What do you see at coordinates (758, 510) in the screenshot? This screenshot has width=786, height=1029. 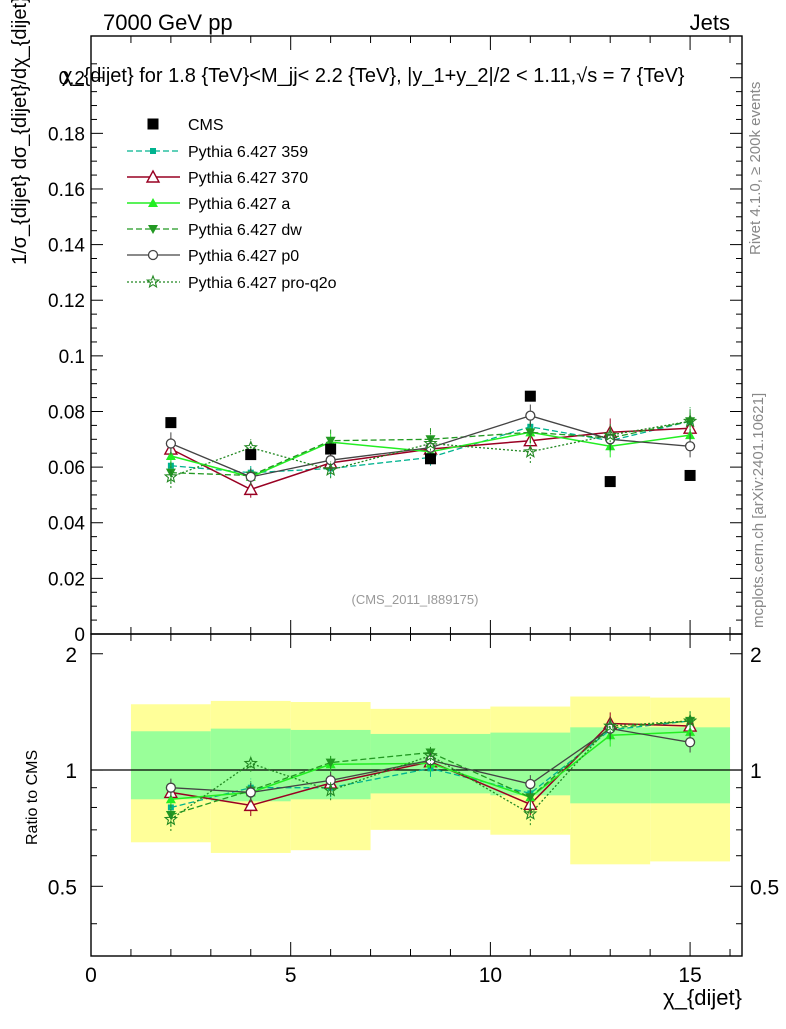 I see `mcplots-credit: mcplots.cern.ch [arXiv:2401.10621]` at bounding box center [758, 510].